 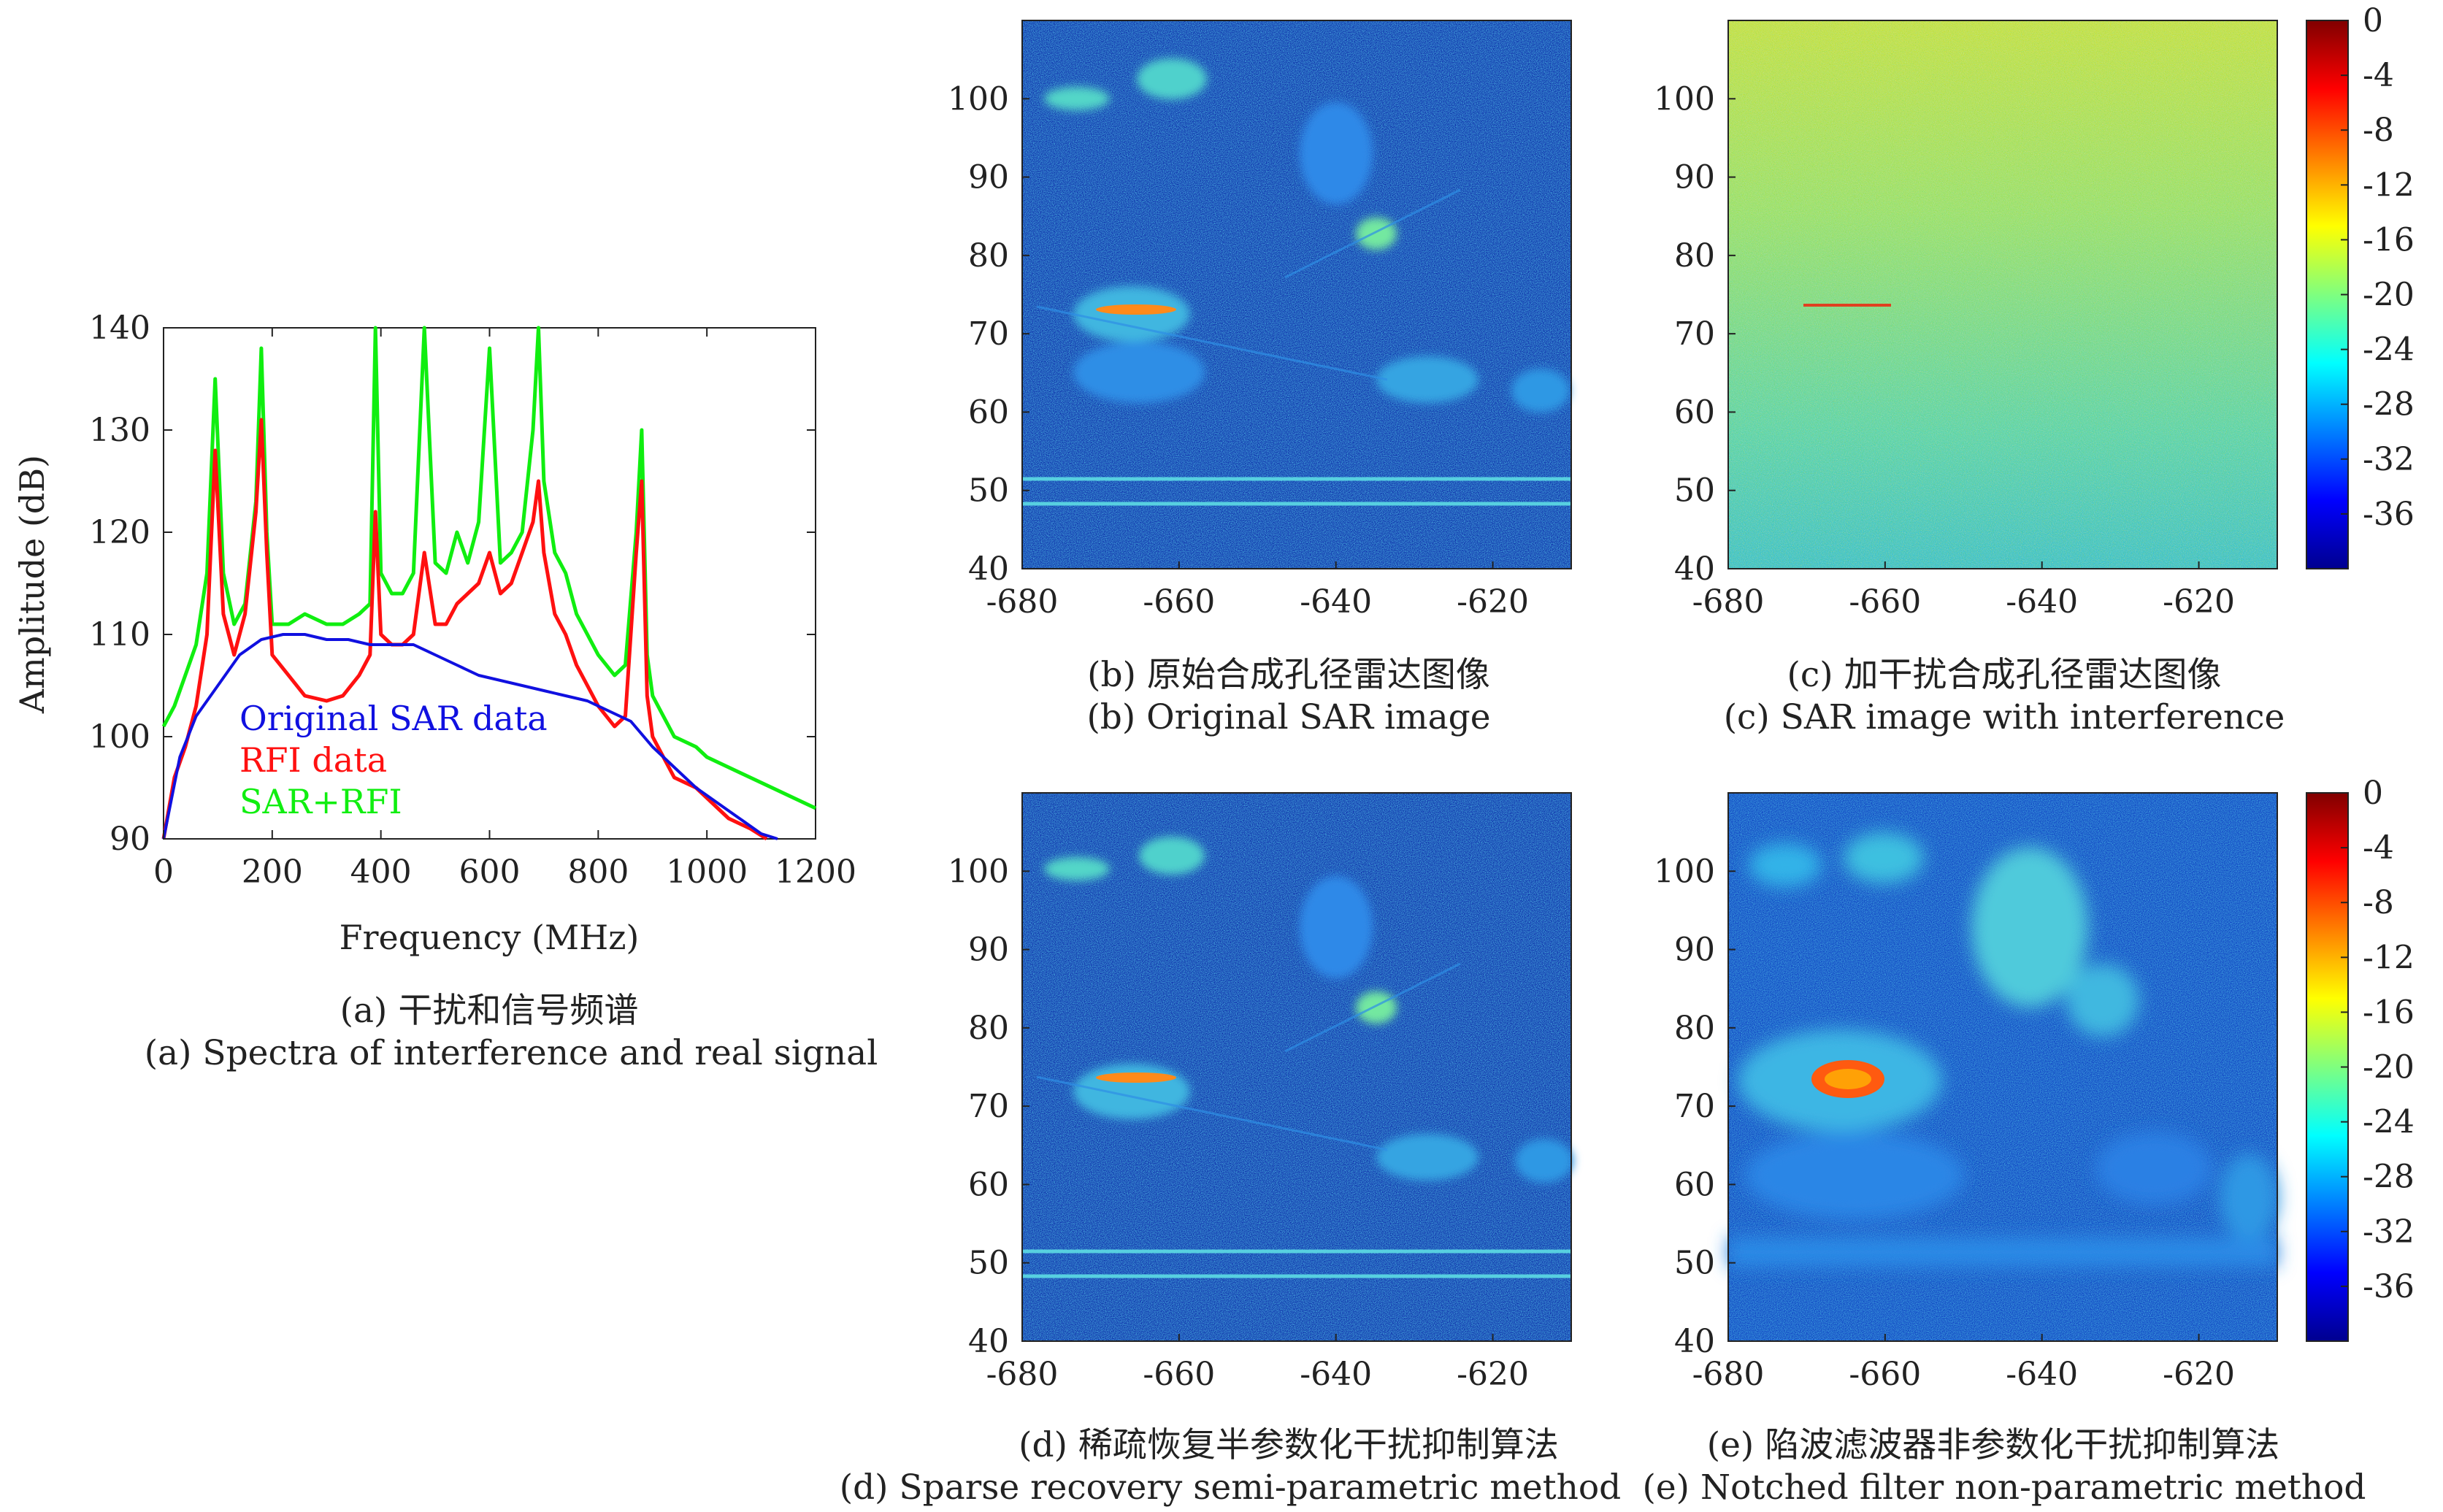 What do you see at coordinates (1694, 569) in the screenshot?
I see `heatmap-interference-y-tick-label: 40` at bounding box center [1694, 569].